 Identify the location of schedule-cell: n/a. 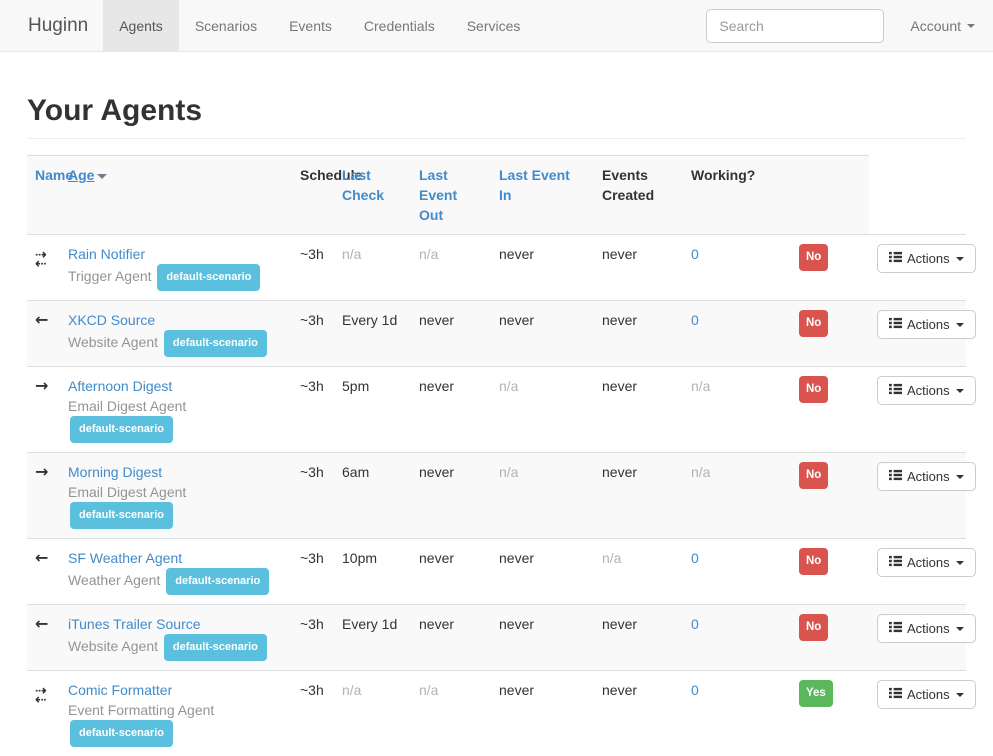
(372, 268).